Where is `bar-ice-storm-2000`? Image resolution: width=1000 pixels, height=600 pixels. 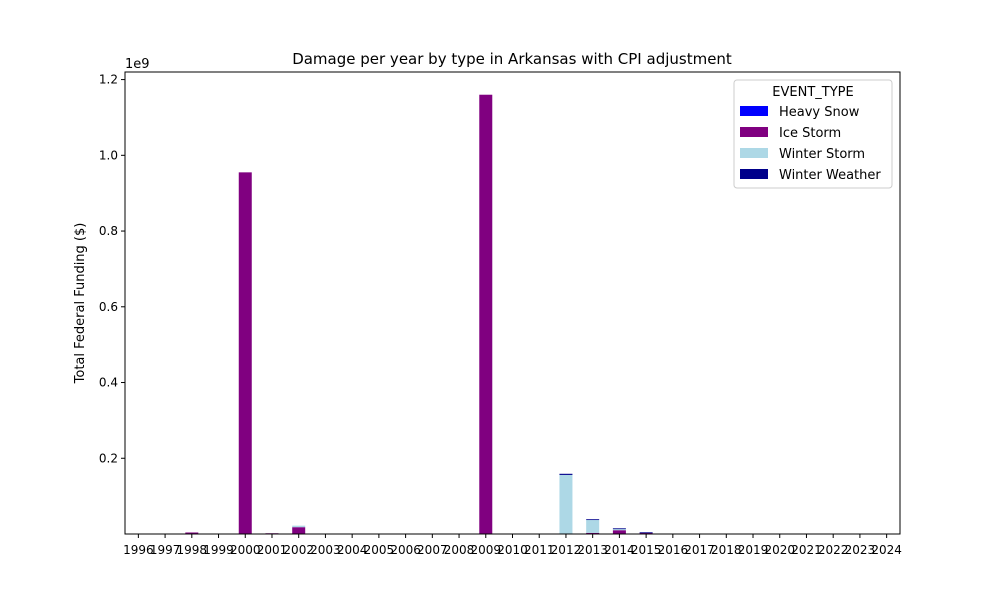 bar-ice-storm-2000 is located at coordinates (245, 353).